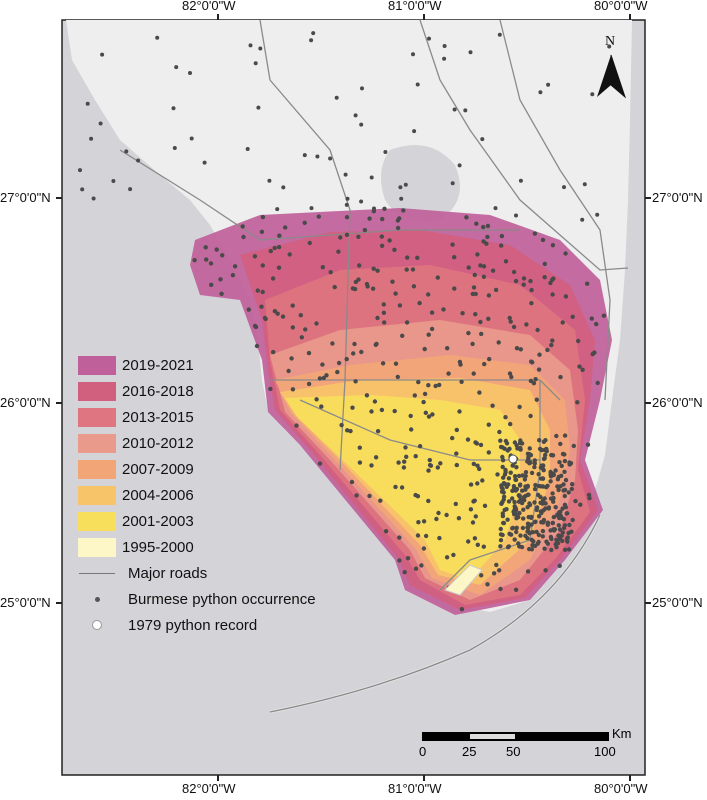  I want to click on scale-tick: 25, so click(469, 751).